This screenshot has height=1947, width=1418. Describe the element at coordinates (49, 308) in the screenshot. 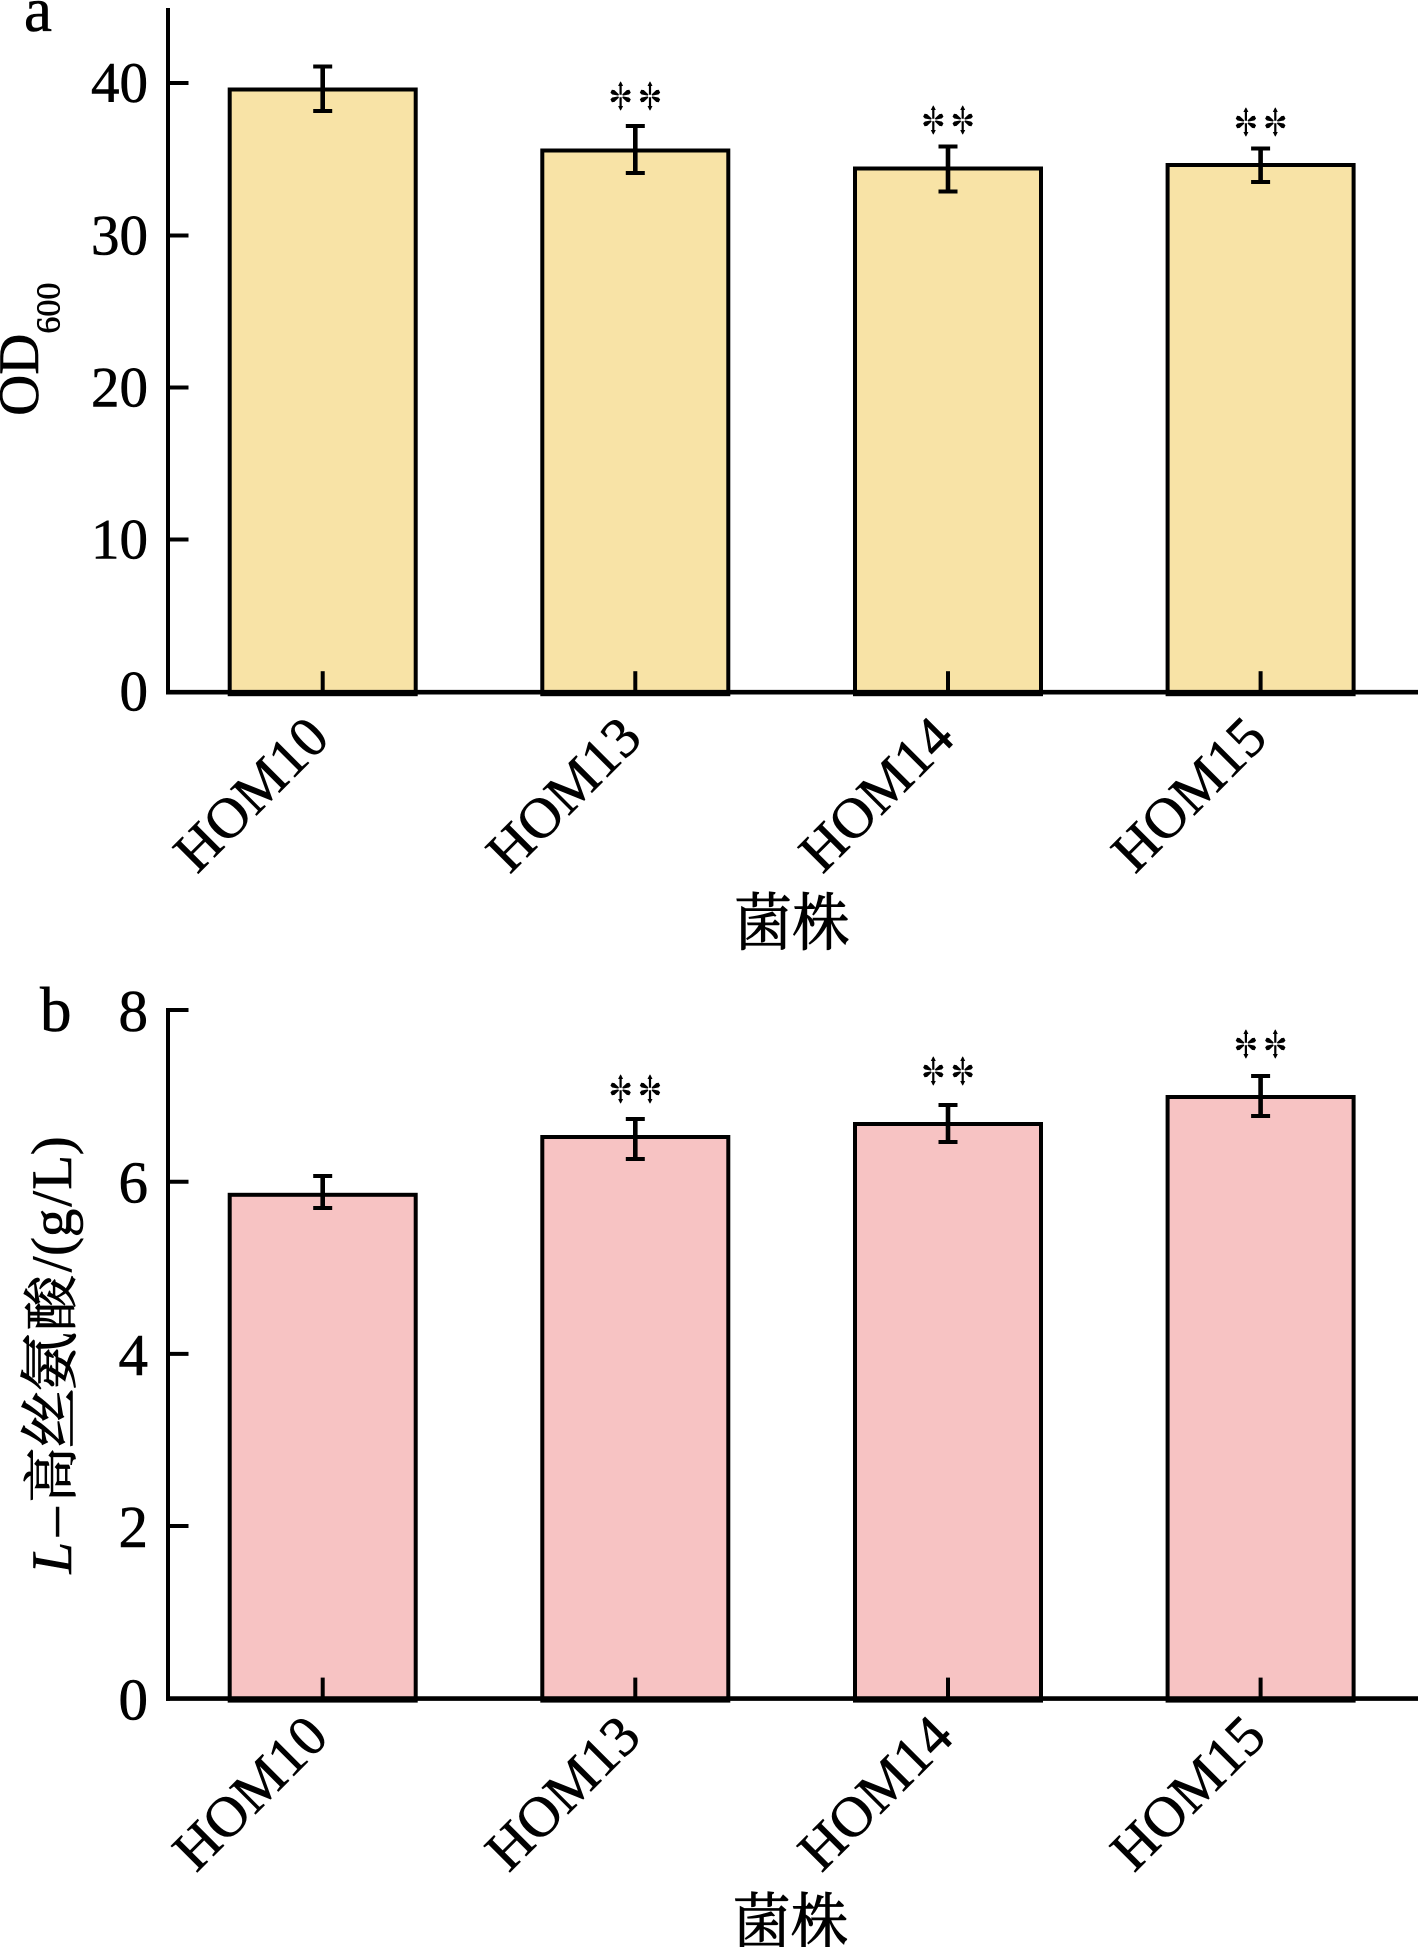

I see `svg-text: 600` at that location.